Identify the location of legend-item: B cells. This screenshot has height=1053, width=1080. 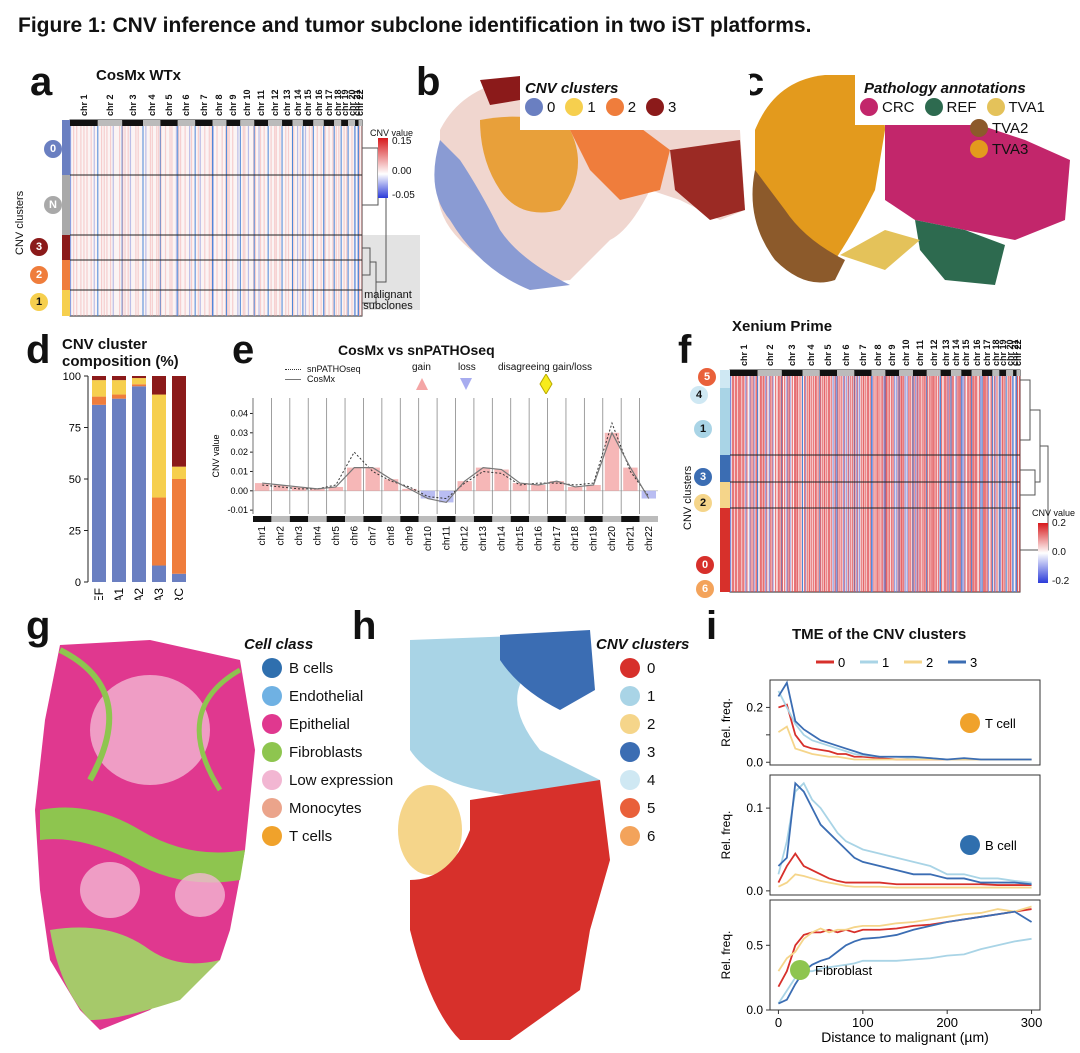
(327, 668).